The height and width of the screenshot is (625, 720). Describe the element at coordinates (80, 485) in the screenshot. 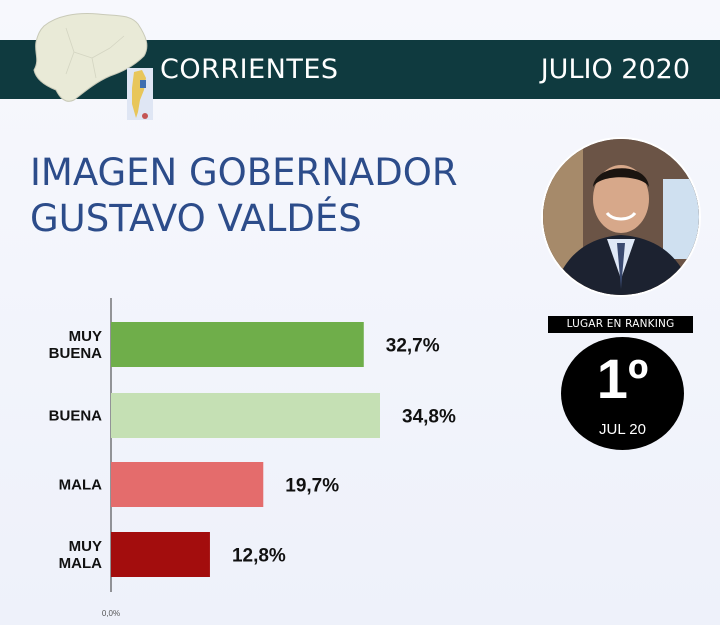

I see `category-label-2: MALA` at that location.